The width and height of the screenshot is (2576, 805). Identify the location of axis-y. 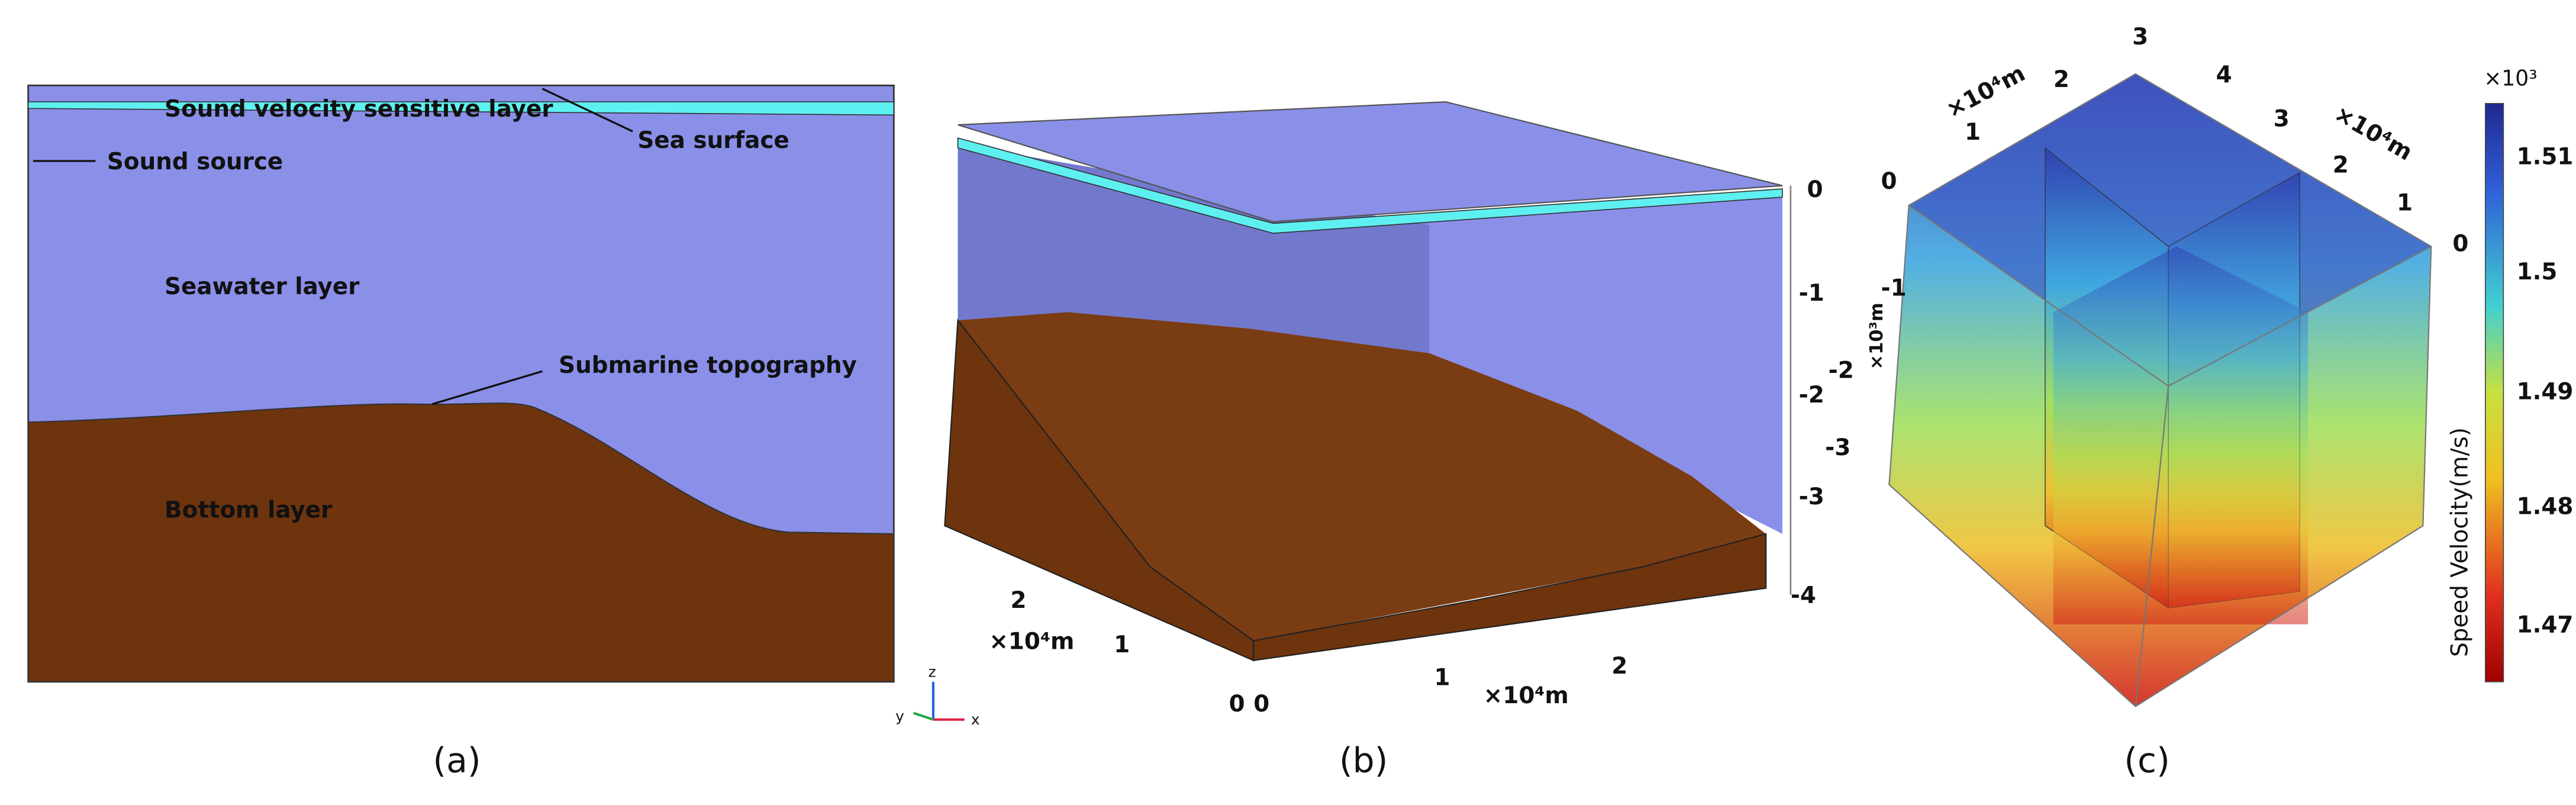
(923, 716).